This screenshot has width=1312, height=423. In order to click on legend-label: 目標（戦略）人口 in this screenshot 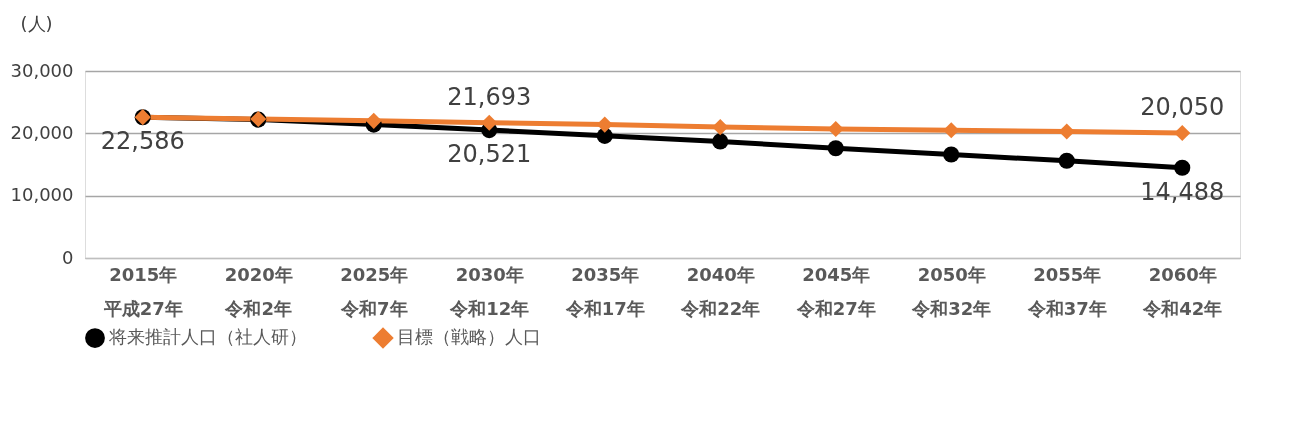, I will do `click(469, 337)`.